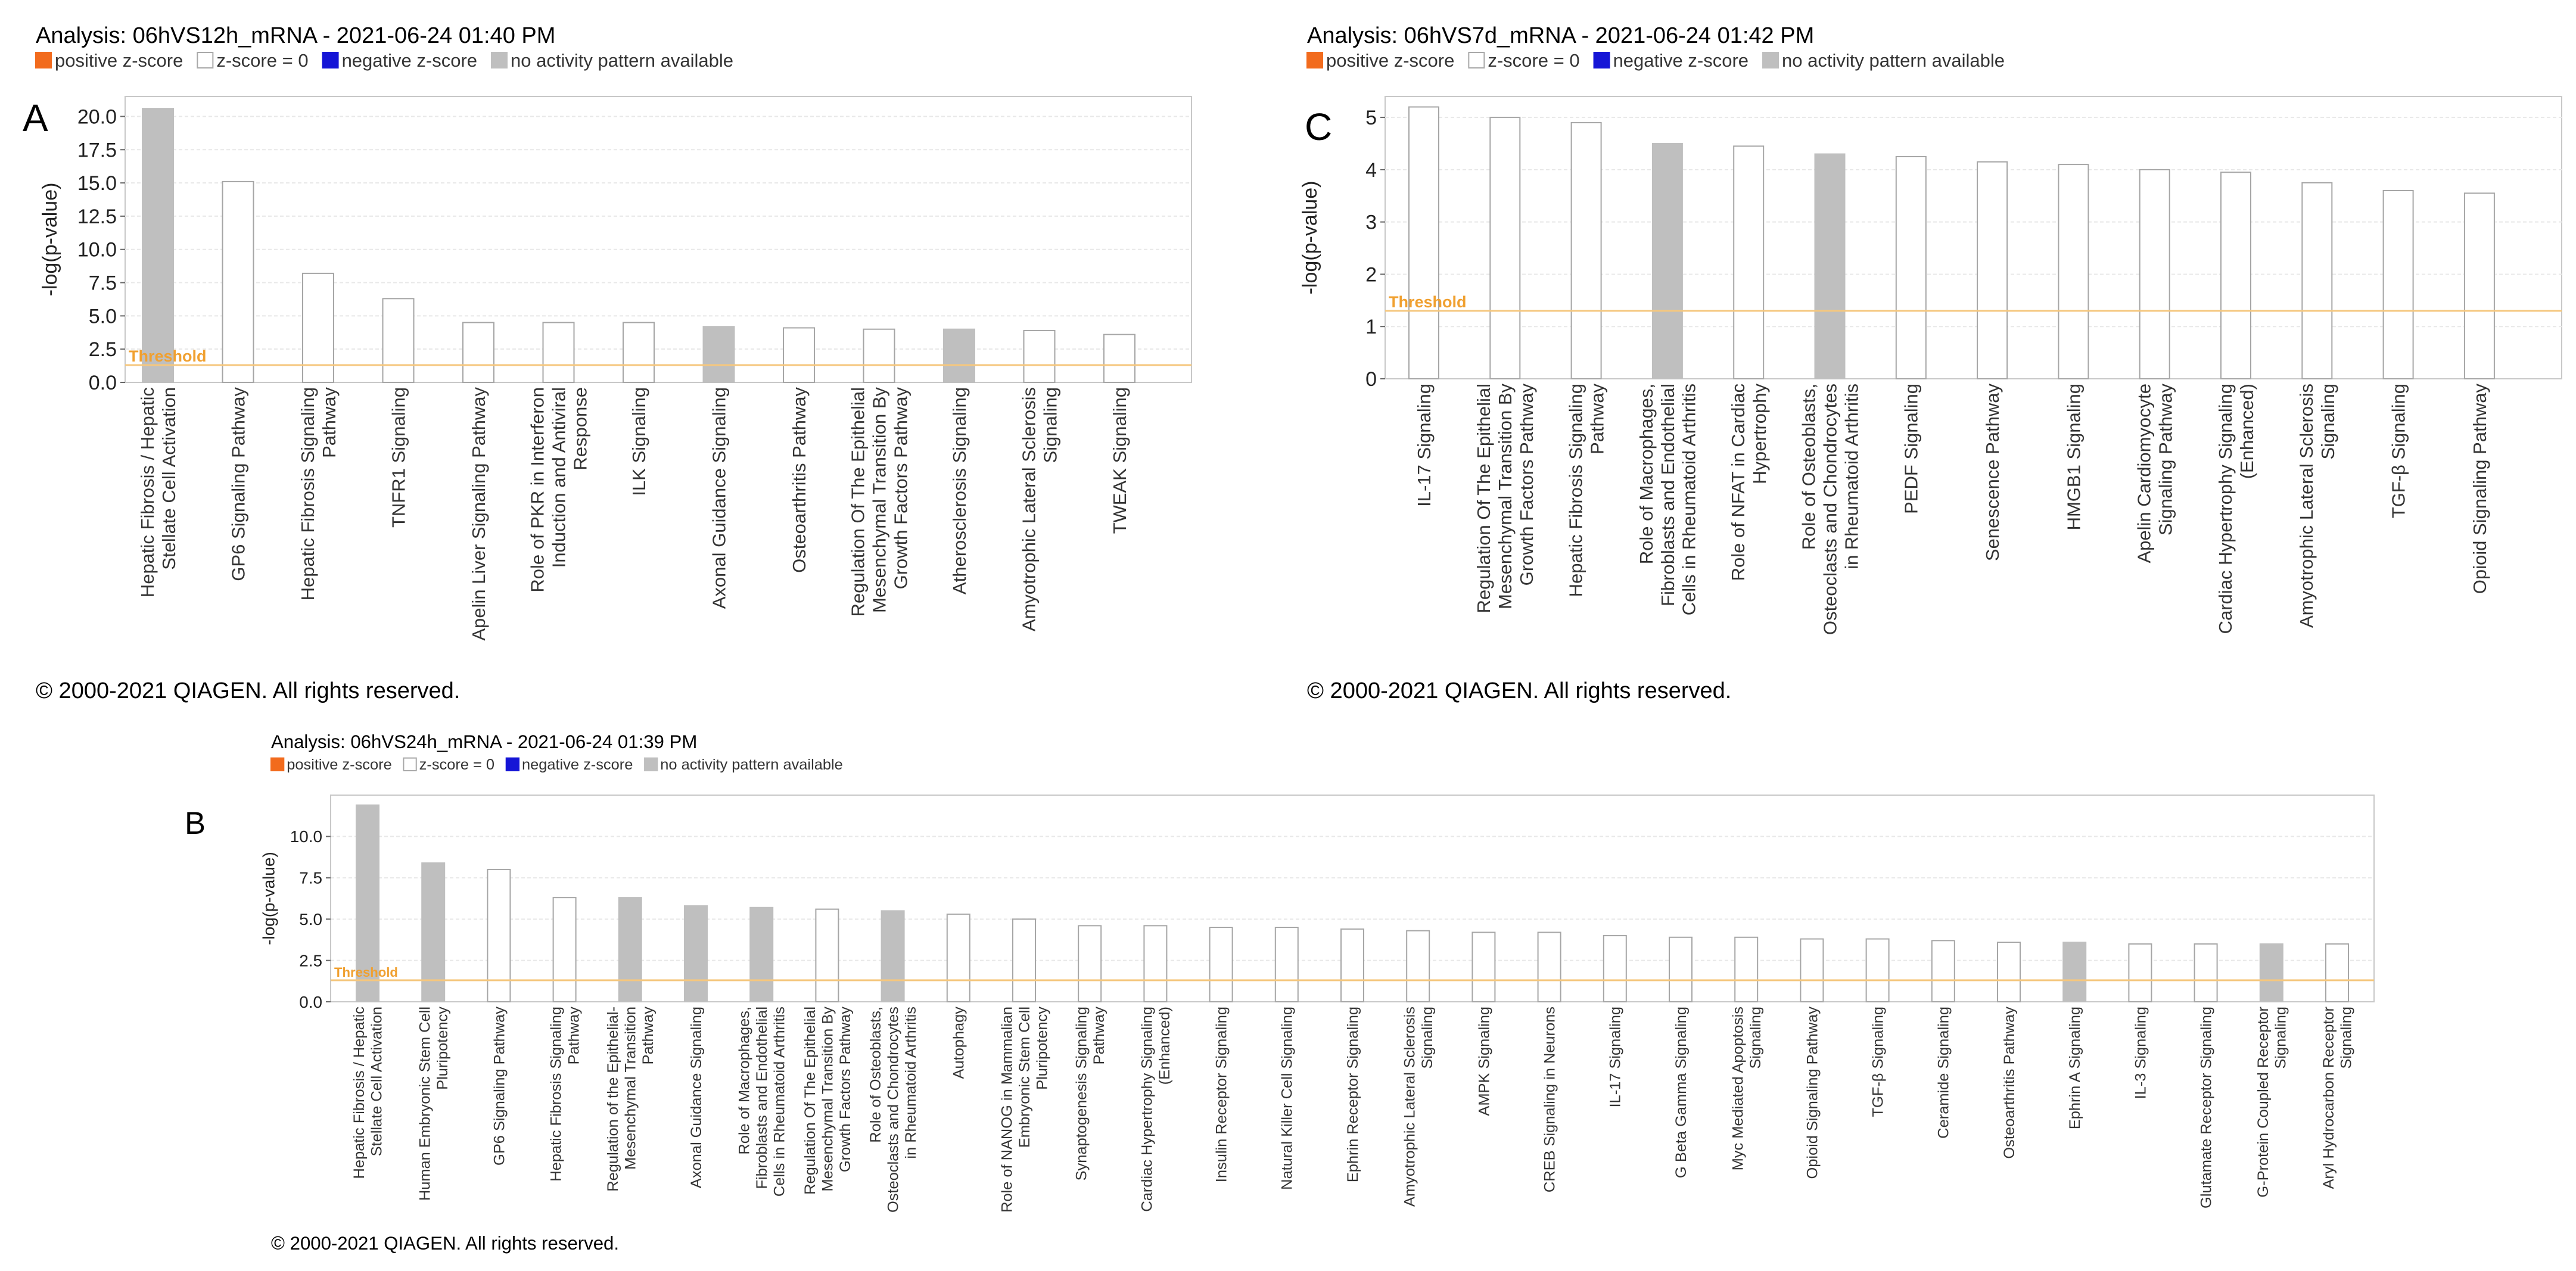 The image size is (2576, 1271). I want to click on chart-b-xtick-line-12-1: (Enhanced), so click(1164, 1046).